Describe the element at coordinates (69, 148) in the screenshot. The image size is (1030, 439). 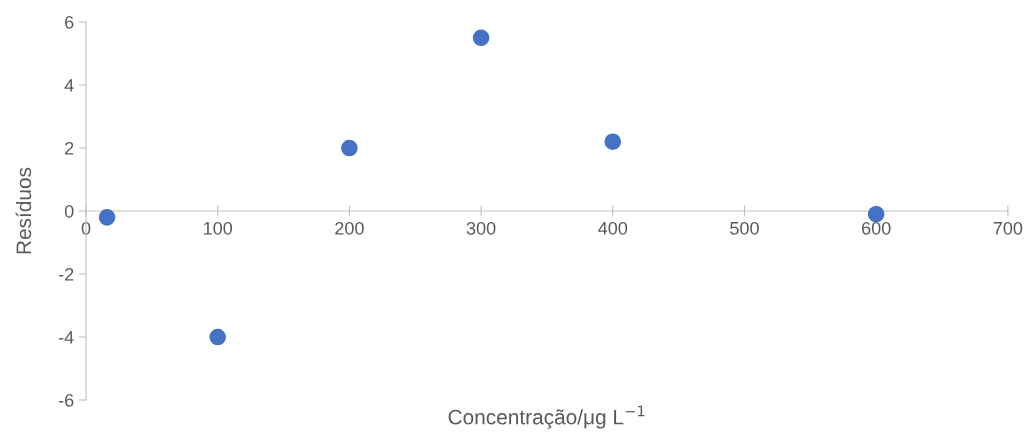
I see `y-tick-label: 2` at that location.